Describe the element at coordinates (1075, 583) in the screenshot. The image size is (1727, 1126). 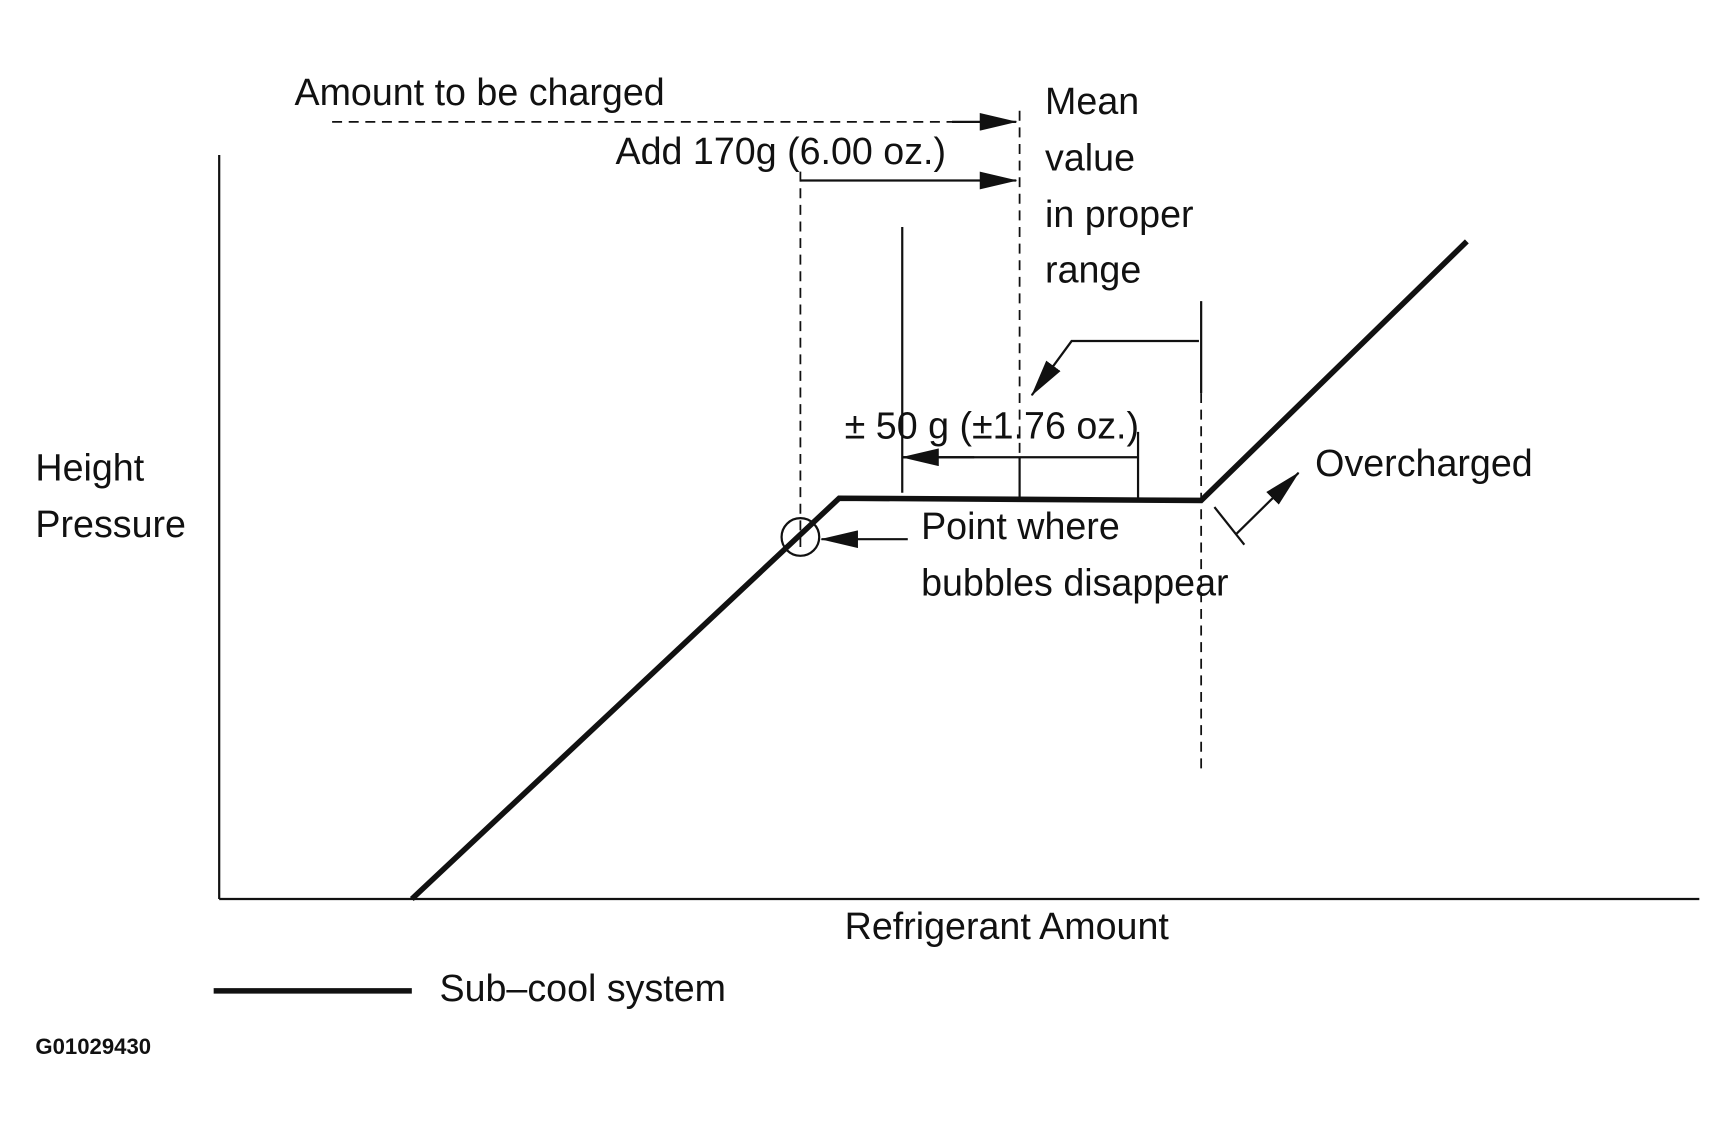
I see `bubble-label: bubbles disappear` at that location.